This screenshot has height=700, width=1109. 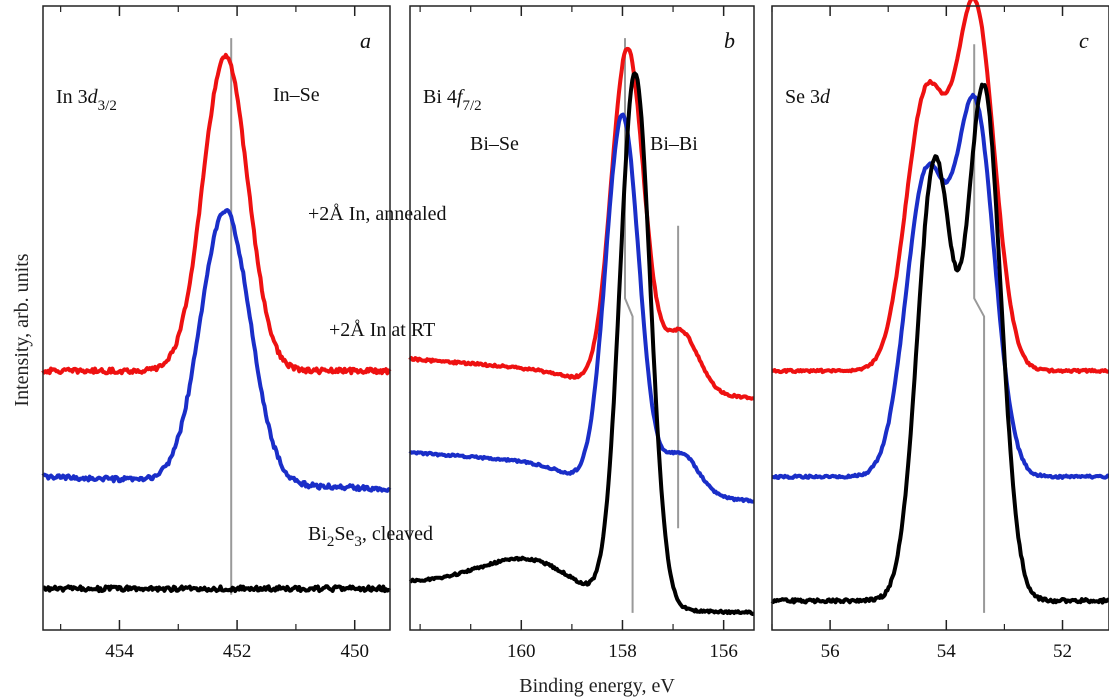 What do you see at coordinates (521, 651) in the screenshot?
I see `x-tick-label: 160` at bounding box center [521, 651].